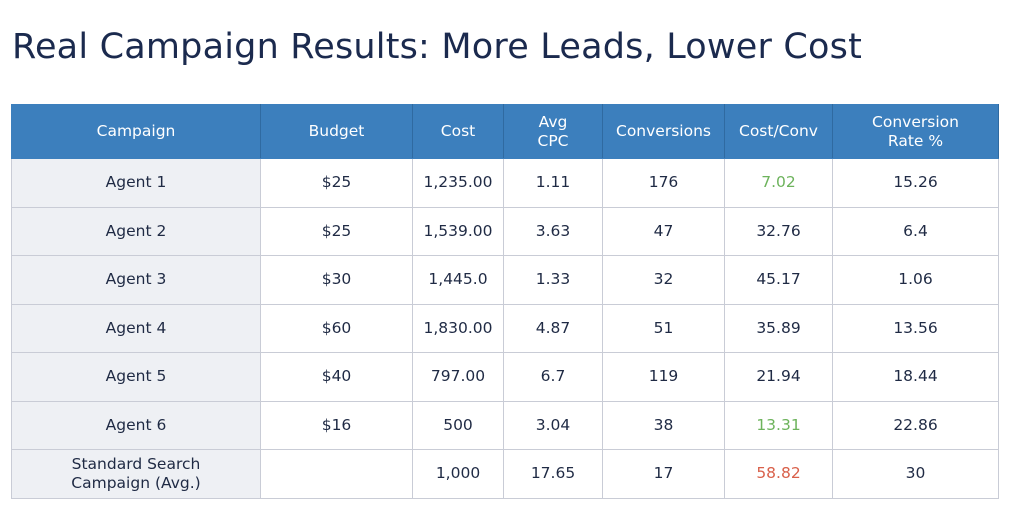  Describe the element at coordinates (915, 425) in the screenshot. I see `cell-conversion-rate: 22.86` at that location.